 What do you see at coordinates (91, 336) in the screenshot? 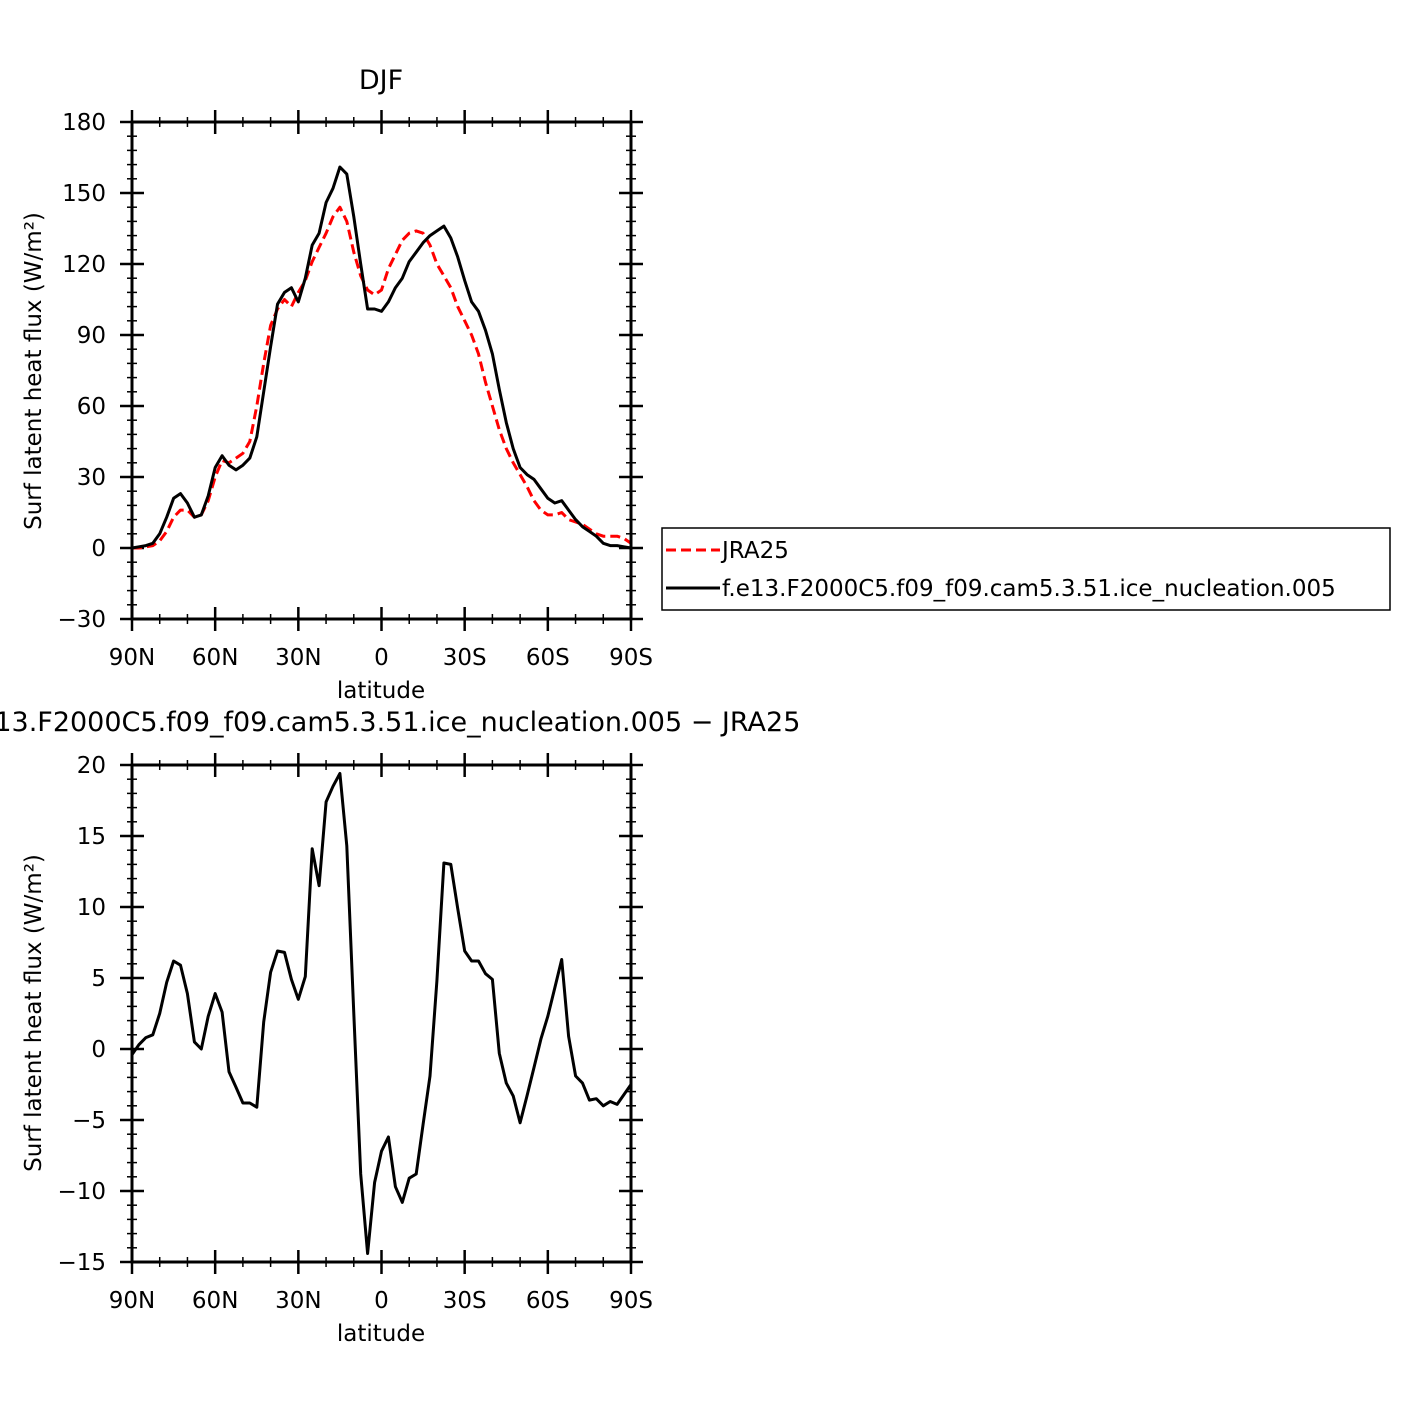
I see `y-tick-label: 90` at bounding box center [91, 336].